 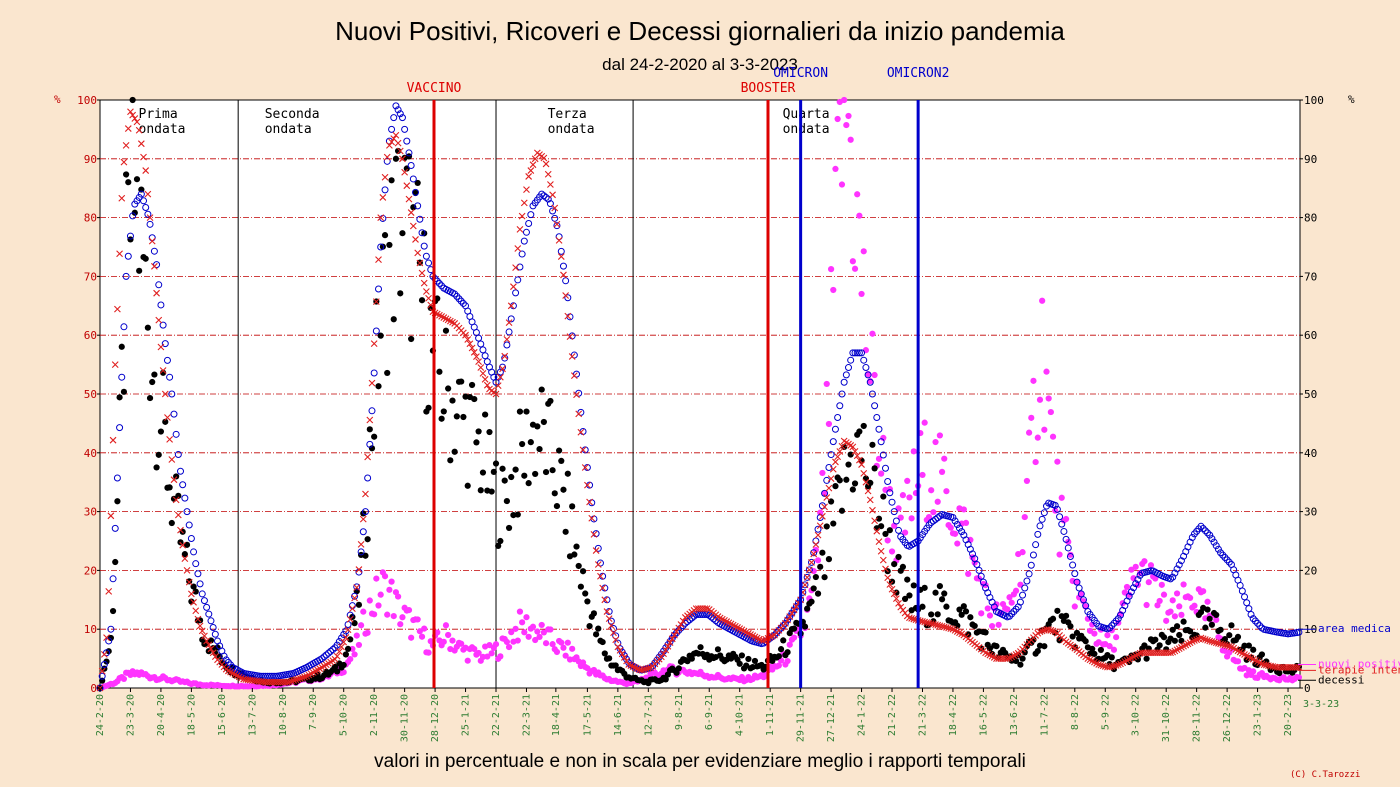 I want to click on legend-label: area medica, so click(x=1354, y=628).